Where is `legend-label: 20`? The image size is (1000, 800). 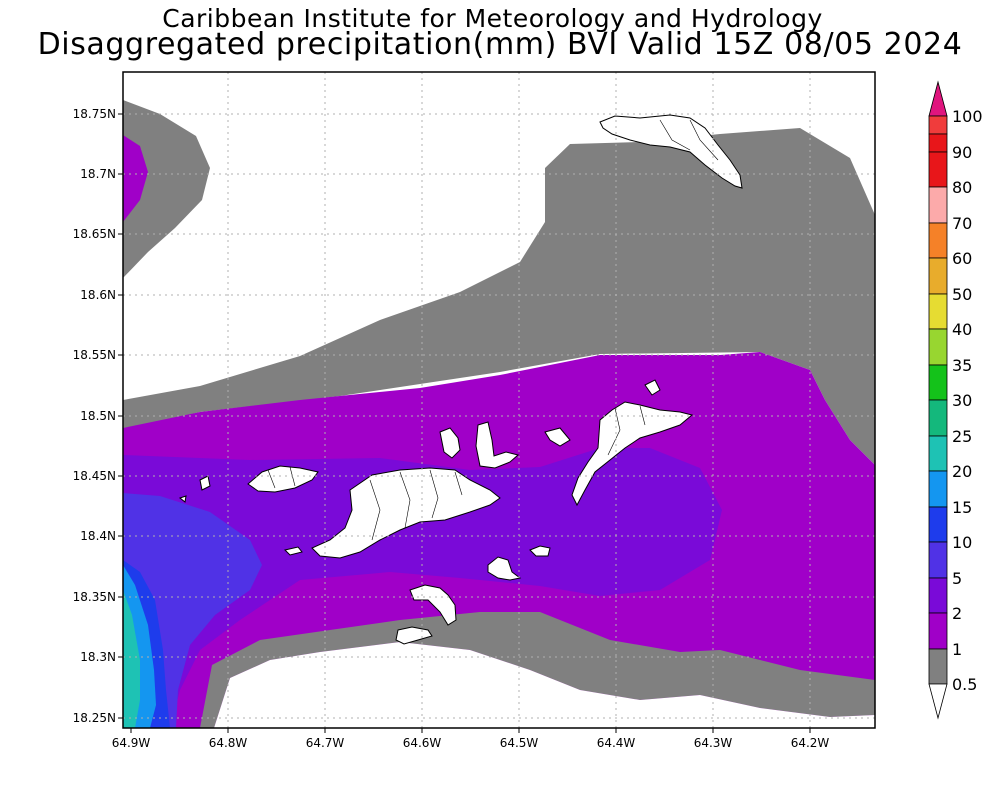
legend-label: 20 is located at coordinates (962, 471).